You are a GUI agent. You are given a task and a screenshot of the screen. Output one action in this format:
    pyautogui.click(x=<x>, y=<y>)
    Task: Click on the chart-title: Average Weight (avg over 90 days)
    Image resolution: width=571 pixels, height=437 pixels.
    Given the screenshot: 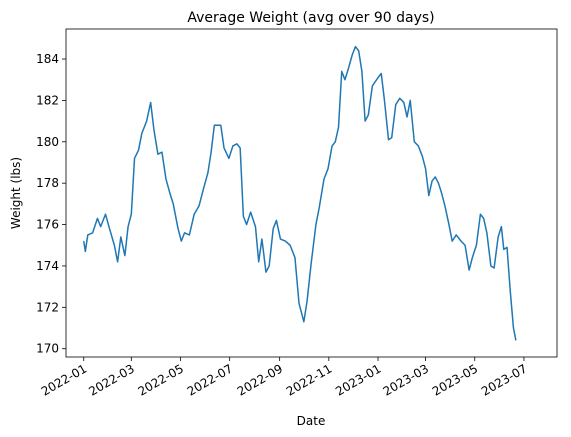 What is the action you would take?
    pyautogui.click(x=310, y=18)
    